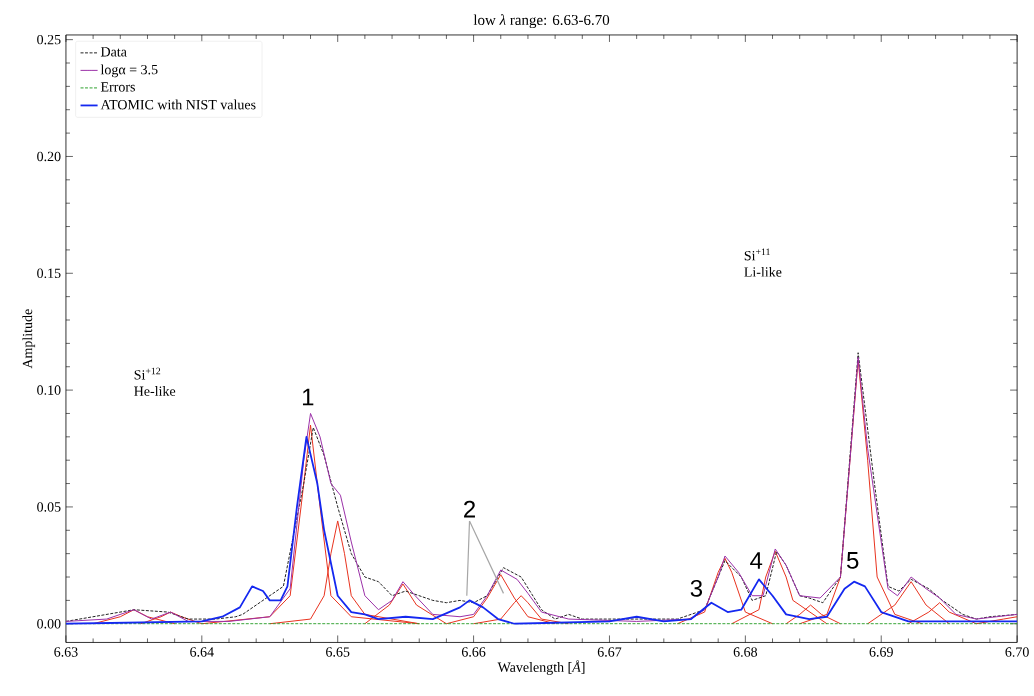 The image size is (1034, 696). Describe the element at coordinates (49, 623) in the screenshot. I see `y-tick-label: 0.00` at that location.